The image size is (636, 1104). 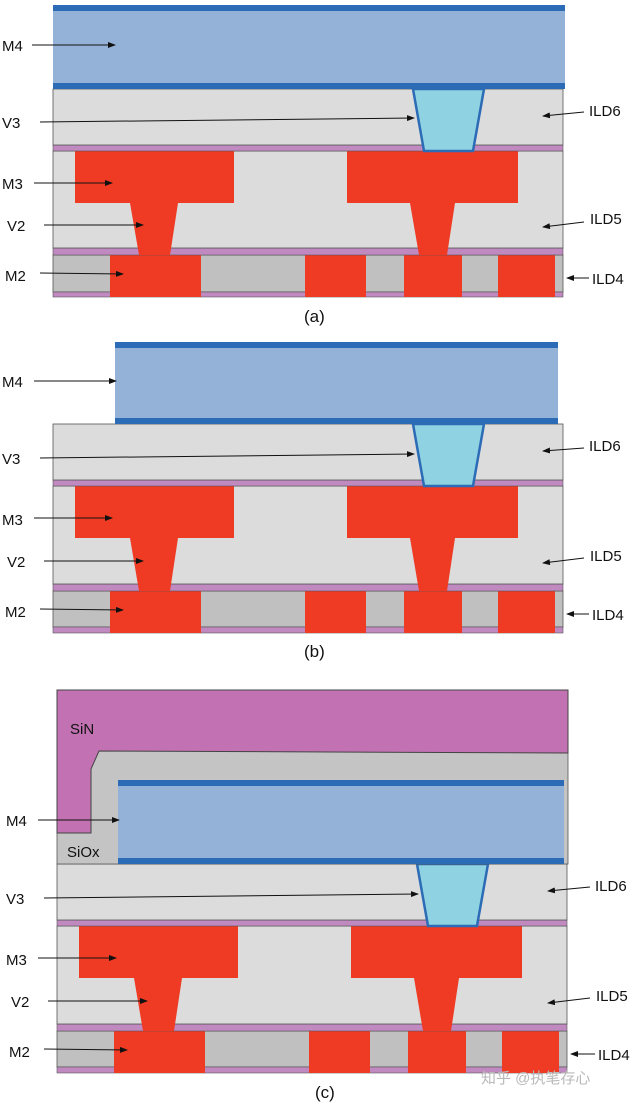 What do you see at coordinates (314, 316) in the screenshot?
I see `caption-a: (a)` at bounding box center [314, 316].